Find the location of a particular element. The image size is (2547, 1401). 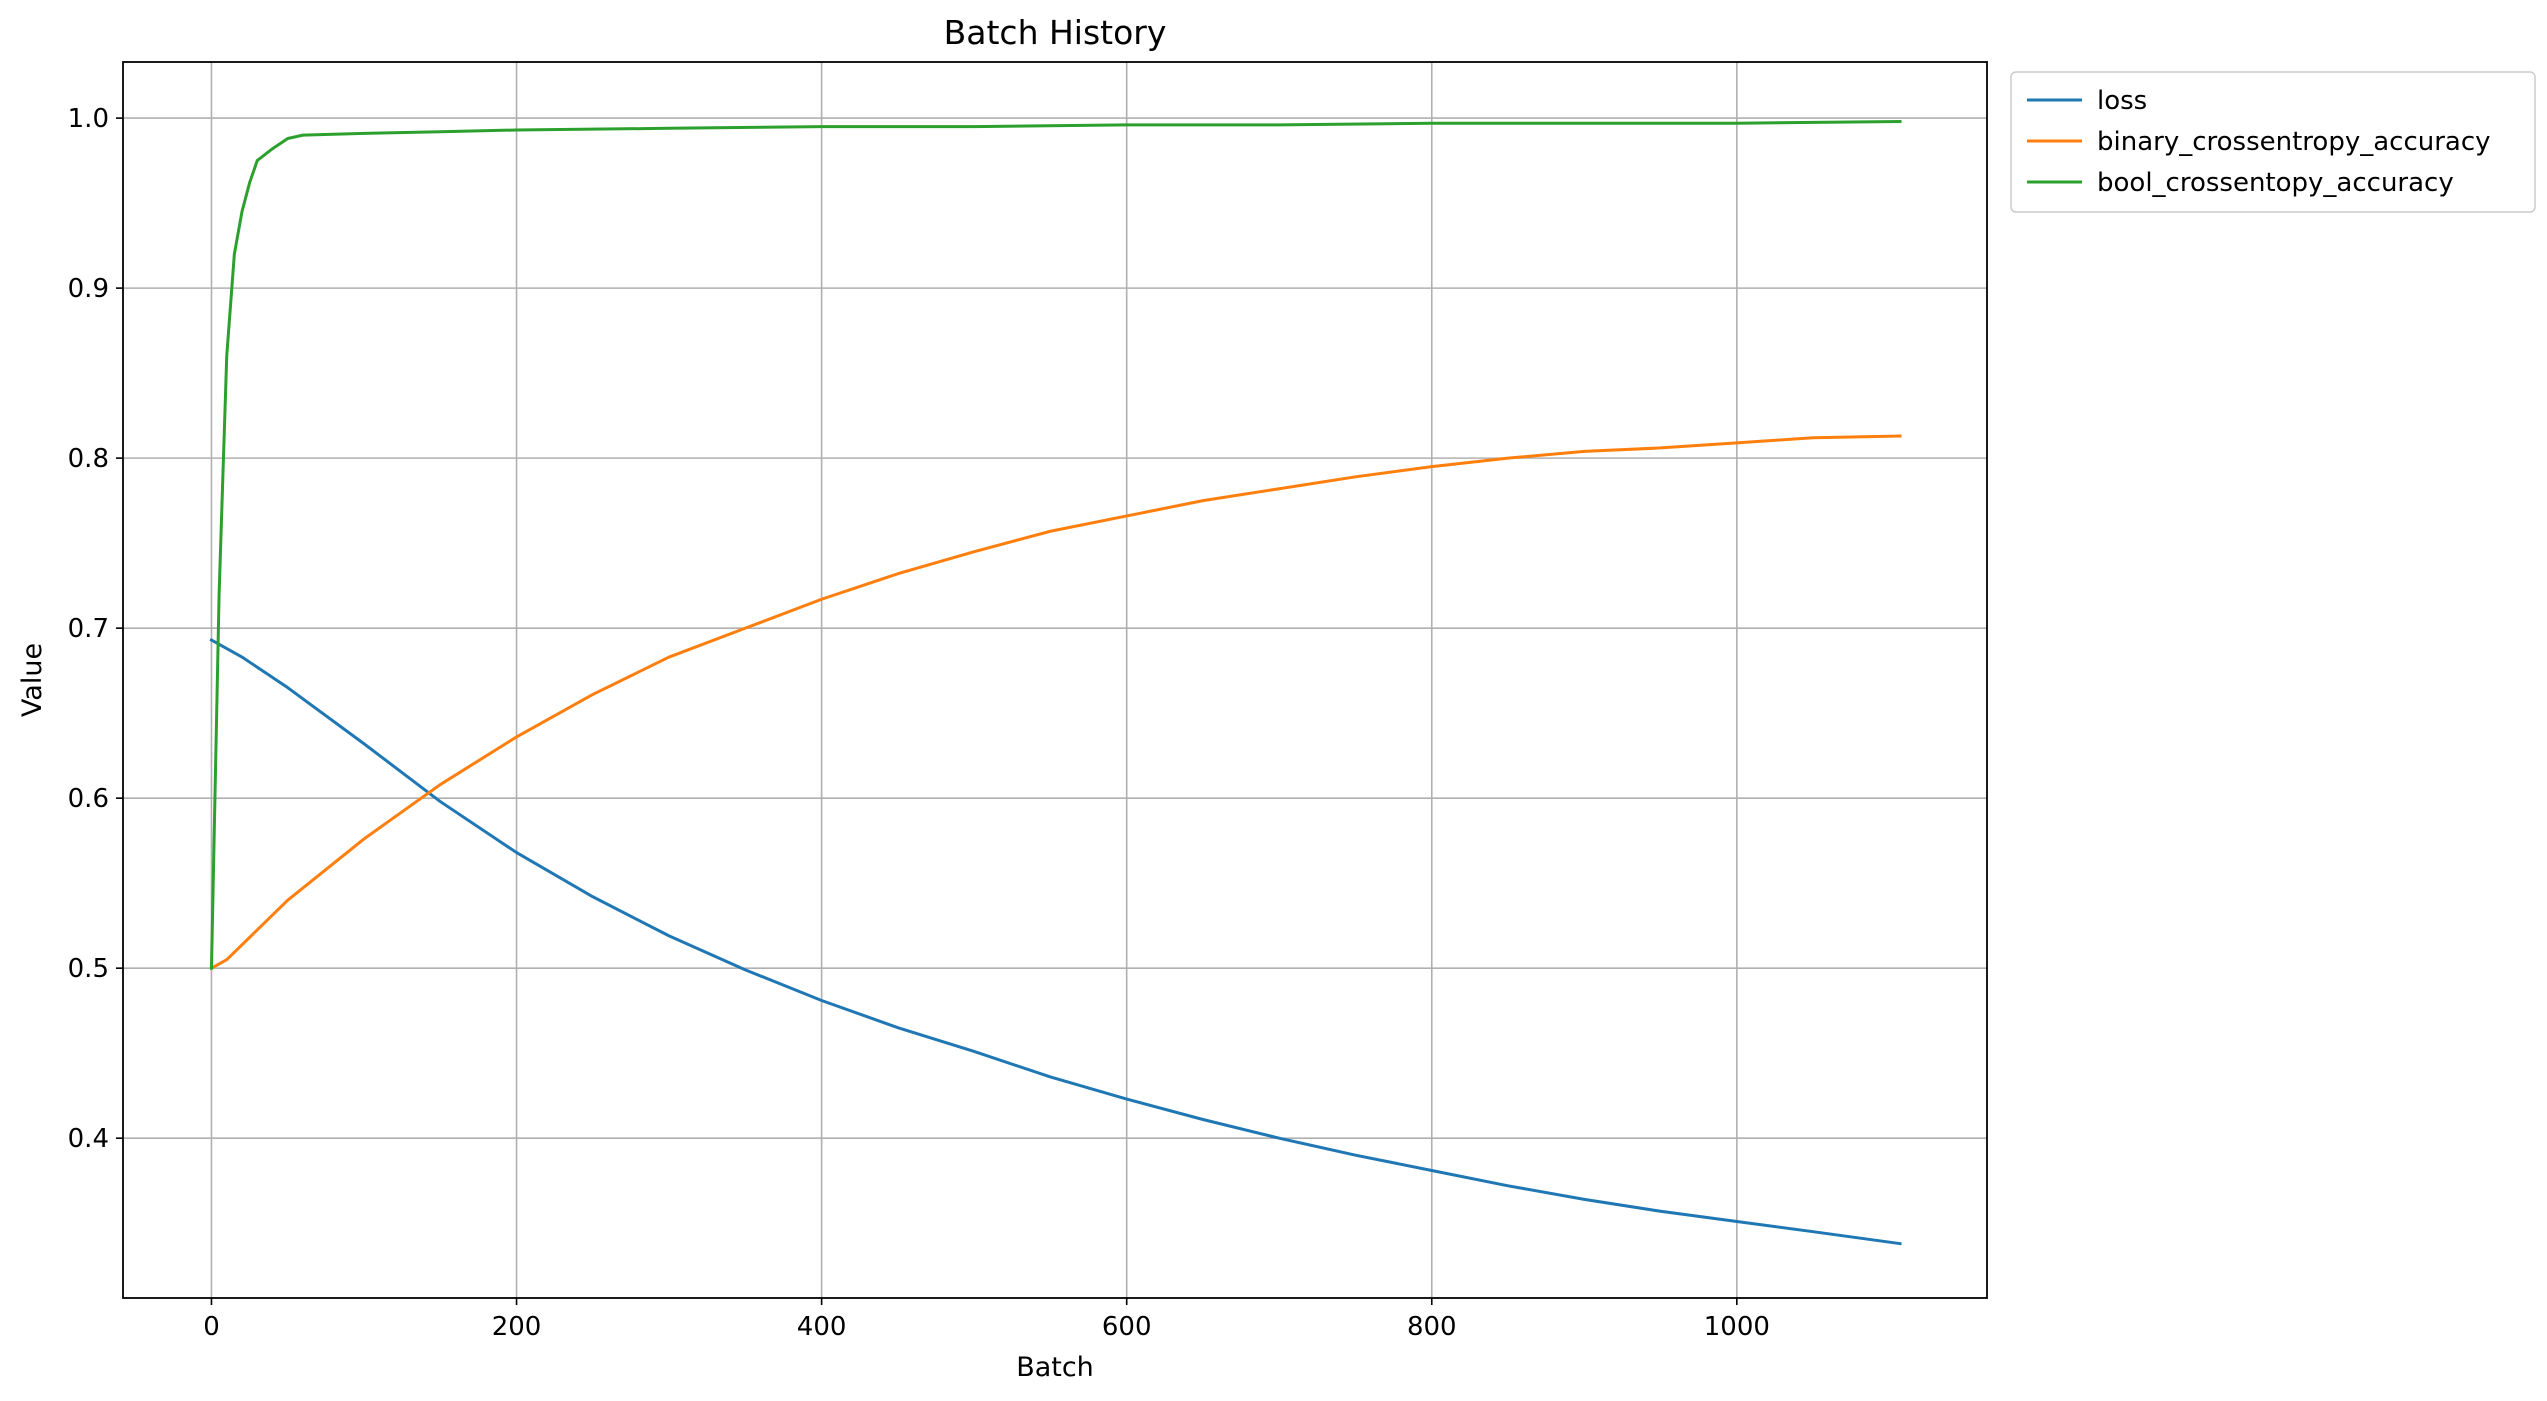

legend-label: bool_crossentopy_accuracy is located at coordinates (2275, 183).